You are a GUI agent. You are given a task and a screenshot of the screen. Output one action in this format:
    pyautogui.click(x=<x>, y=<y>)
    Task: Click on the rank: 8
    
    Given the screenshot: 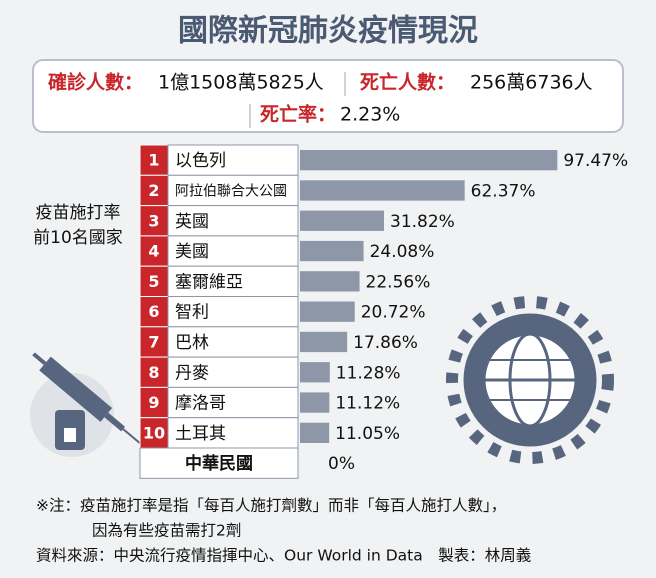 What is the action you would take?
    pyautogui.click(x=153, y=372)
    